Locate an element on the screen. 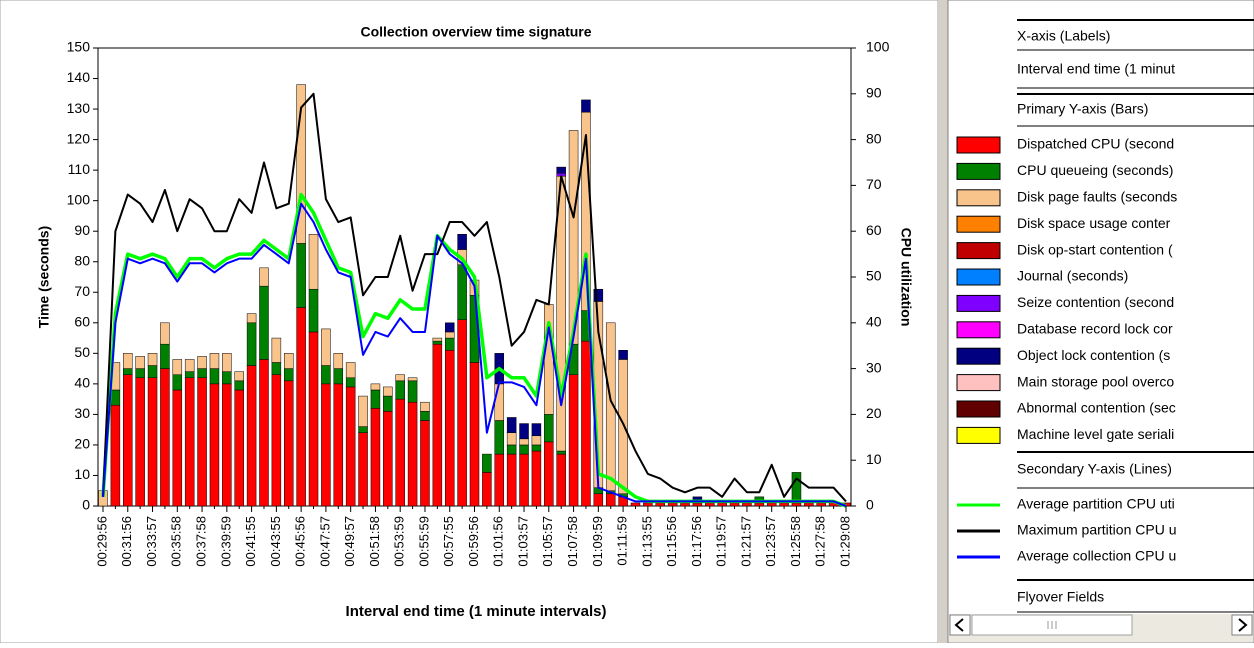 This screenshot has height=648, width=1254. y2-tick-label: 70 is located at coordinates (874, 184).